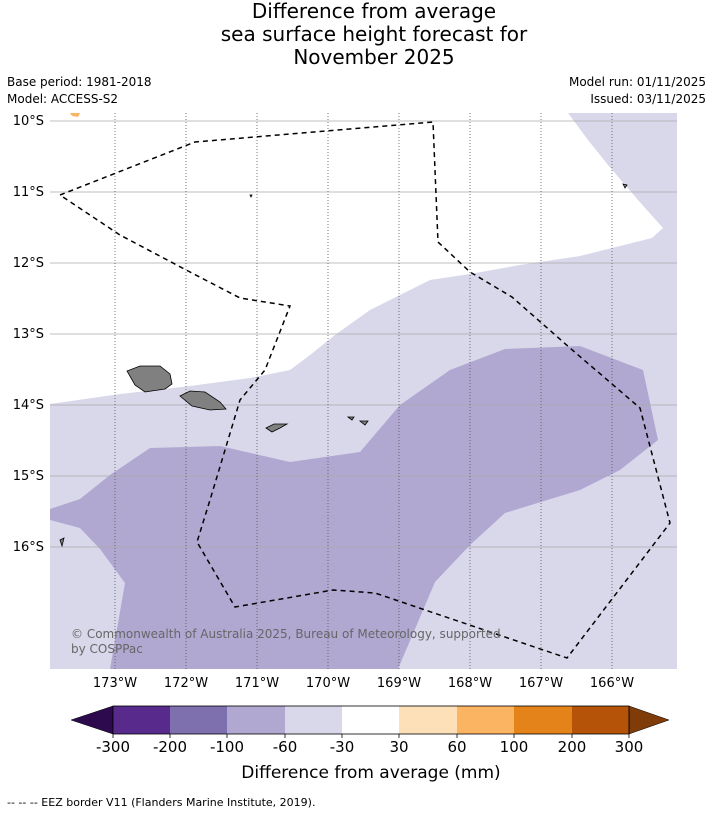 This screenshot has height=816, width=713. What do you see at coordinates (342, 747) in the screenshot?
I see `colorbar-tick-label: -30` at bounding box center [342, 747].